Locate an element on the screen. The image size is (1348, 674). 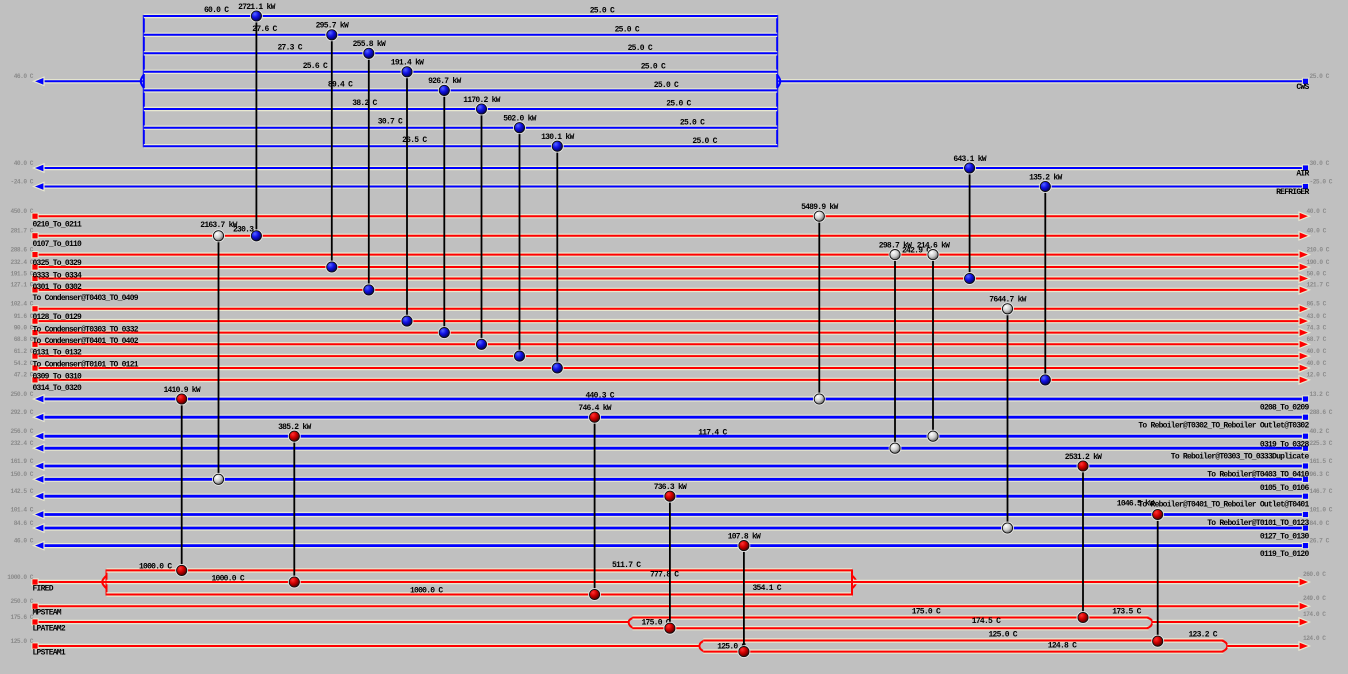
svg-text: 502.0 kW is located at coordinates (519, 119).